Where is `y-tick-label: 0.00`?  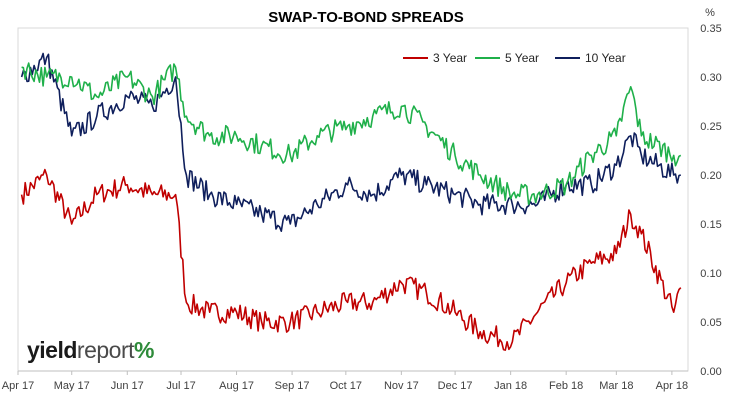 y-tick-label: 0.00 is located at coordinates (710, 372).